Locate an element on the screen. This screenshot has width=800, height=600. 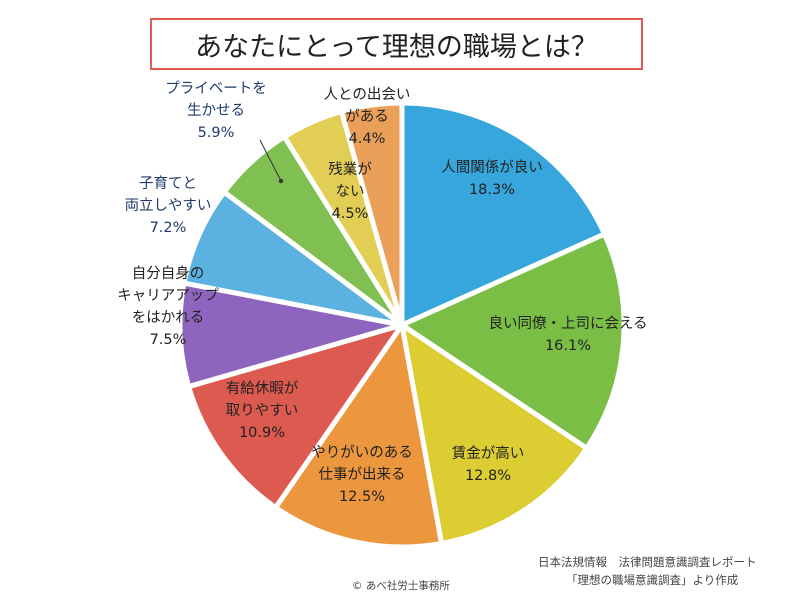
slice-label-line: 16.1% is located at coordinates (568, 346).